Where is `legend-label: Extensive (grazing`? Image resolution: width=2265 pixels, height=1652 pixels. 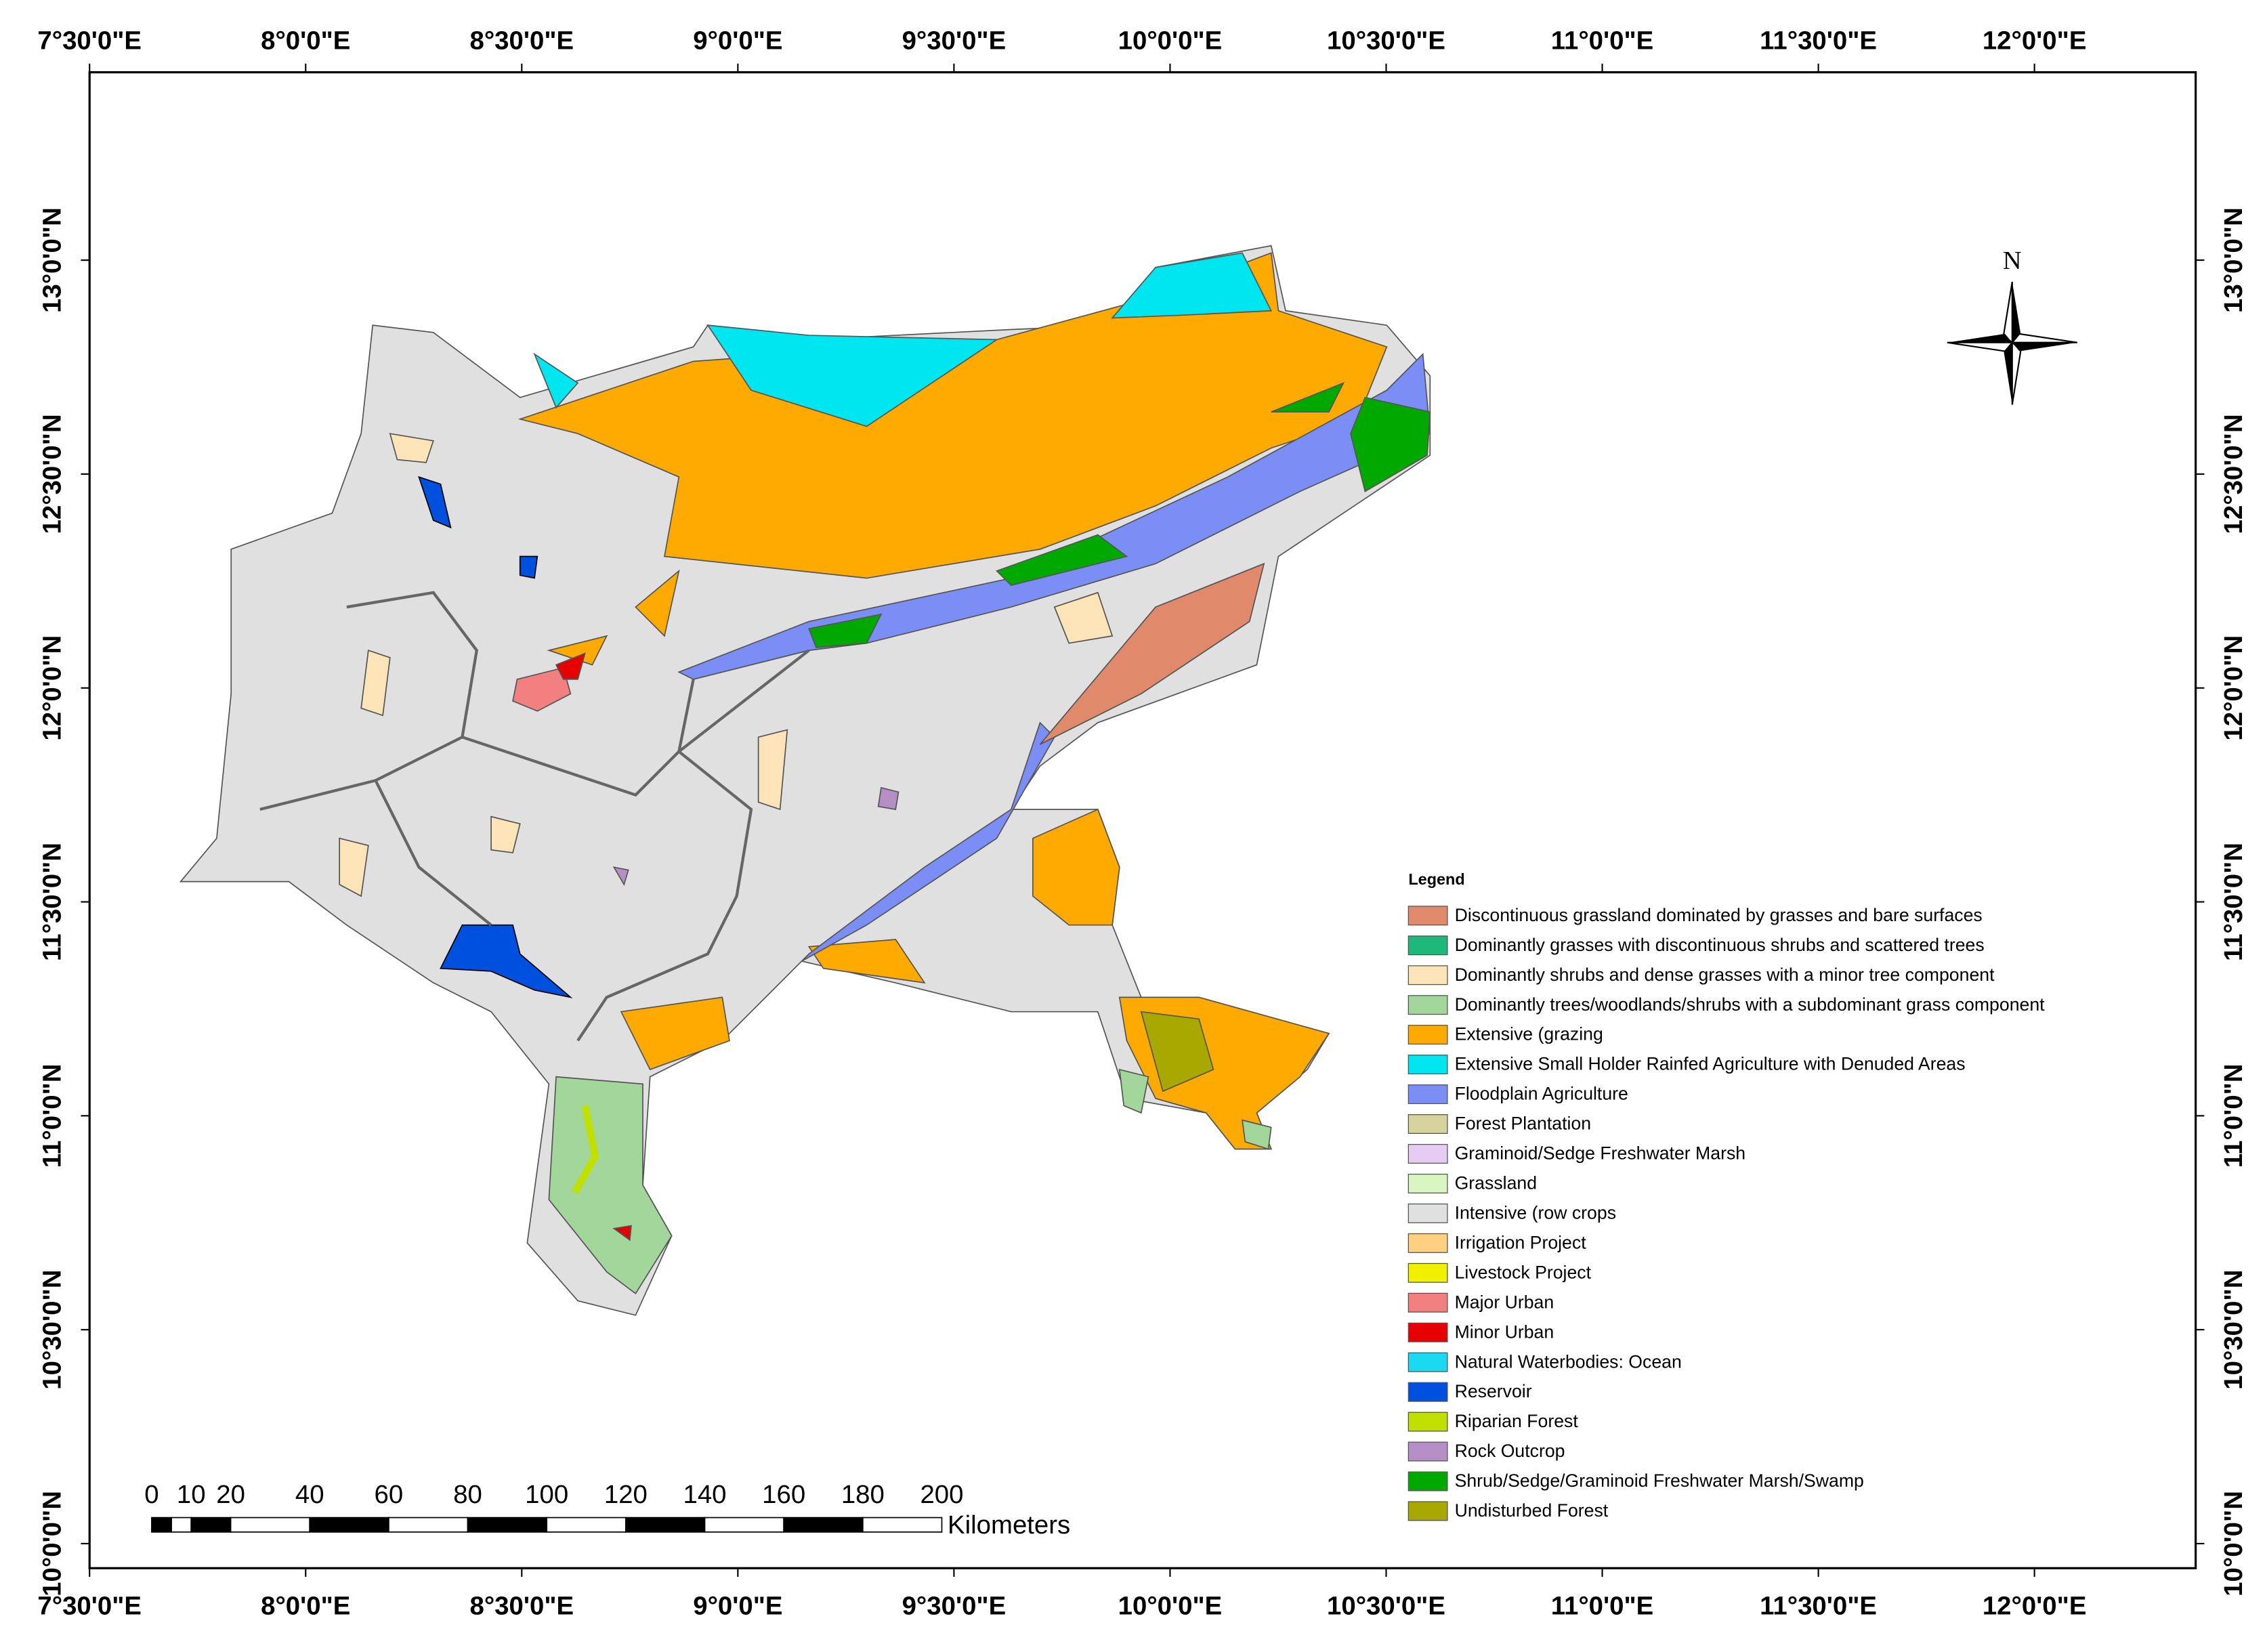
legend-label: Extensive (grazing is located at coordinates (1529, 1034).